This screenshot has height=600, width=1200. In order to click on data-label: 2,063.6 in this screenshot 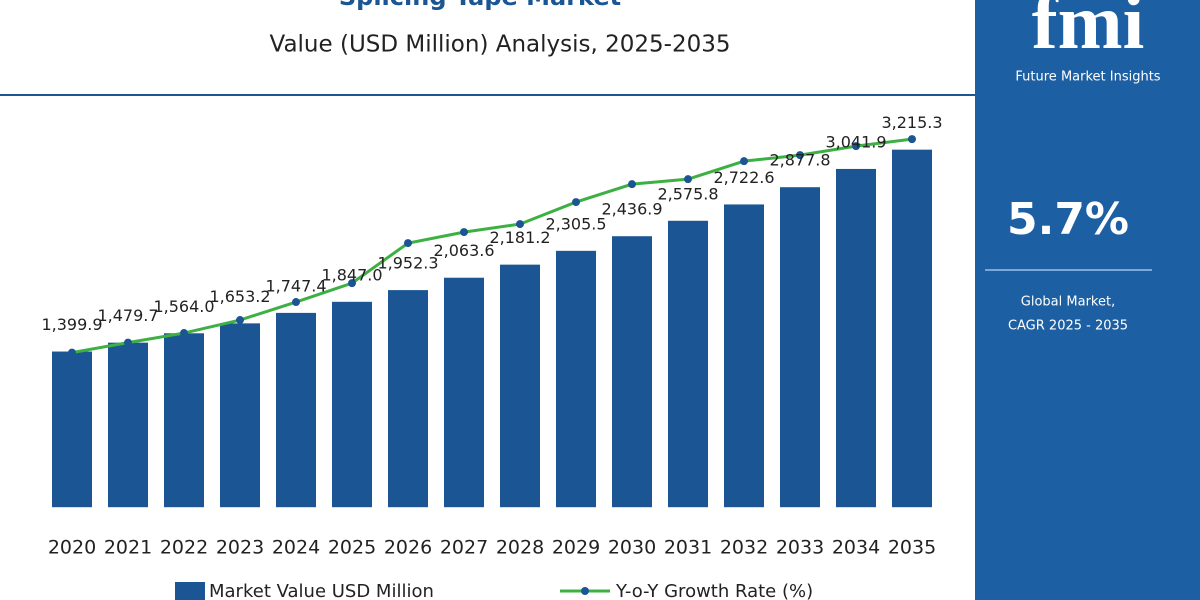, I will do `click(463, 250)`.